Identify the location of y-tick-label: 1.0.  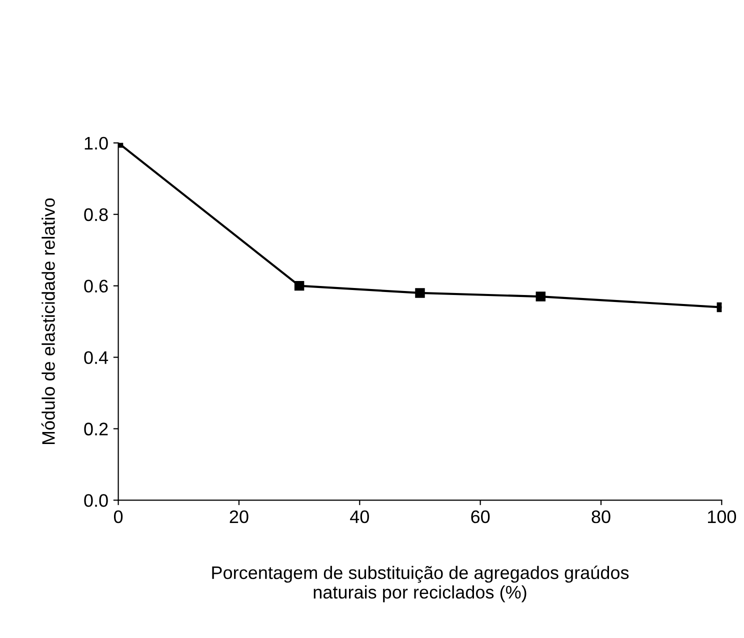
(96, 143).